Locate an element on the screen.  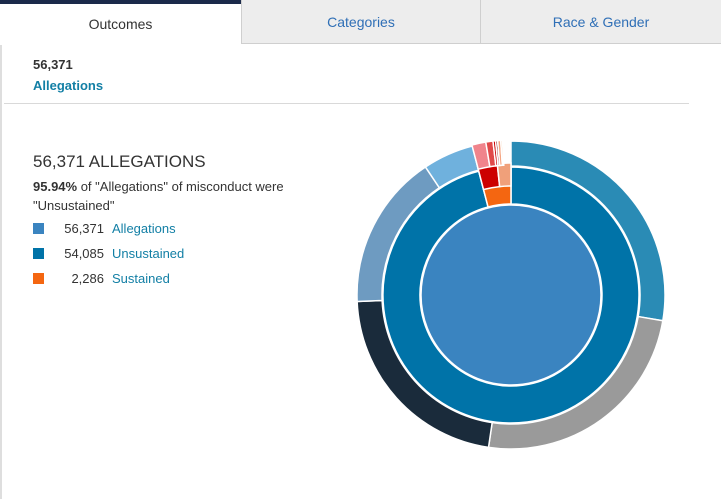
legend-item-unsustained: 54,085 Unsustained is located at coordinates (108, 253).